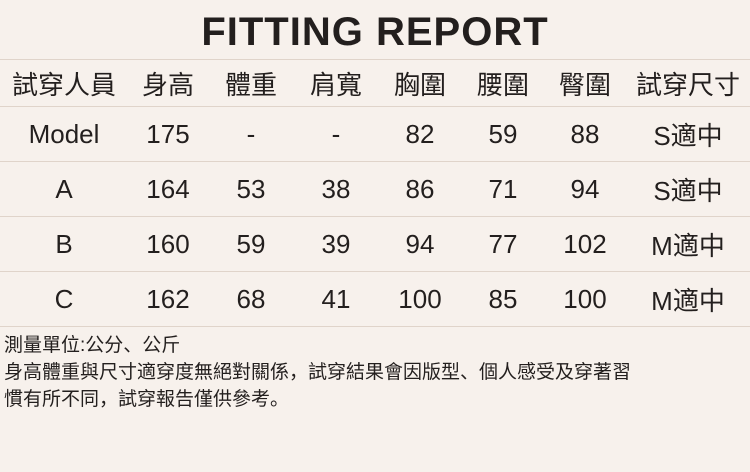  I want to click on cell-person: A, so click(64, 189).